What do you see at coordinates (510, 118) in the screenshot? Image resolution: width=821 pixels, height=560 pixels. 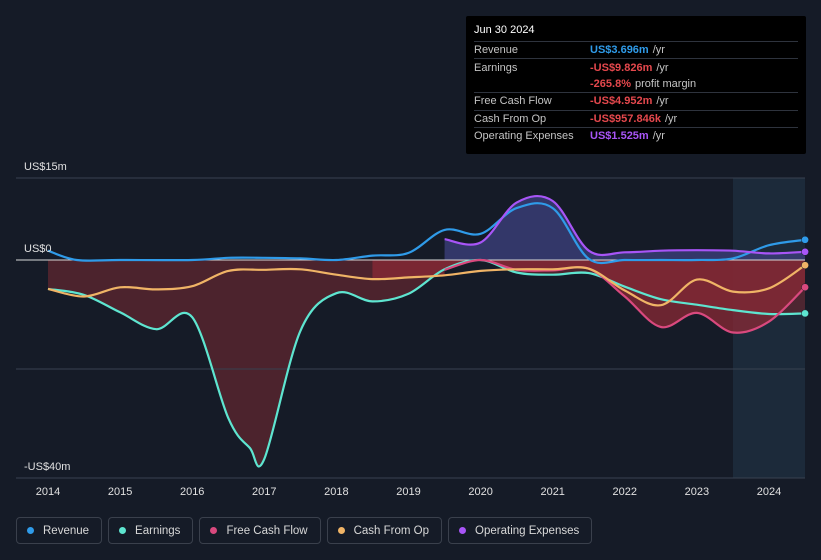 I see `tooltip-row-label: Cash From Op` at bounding box center [510, 118].